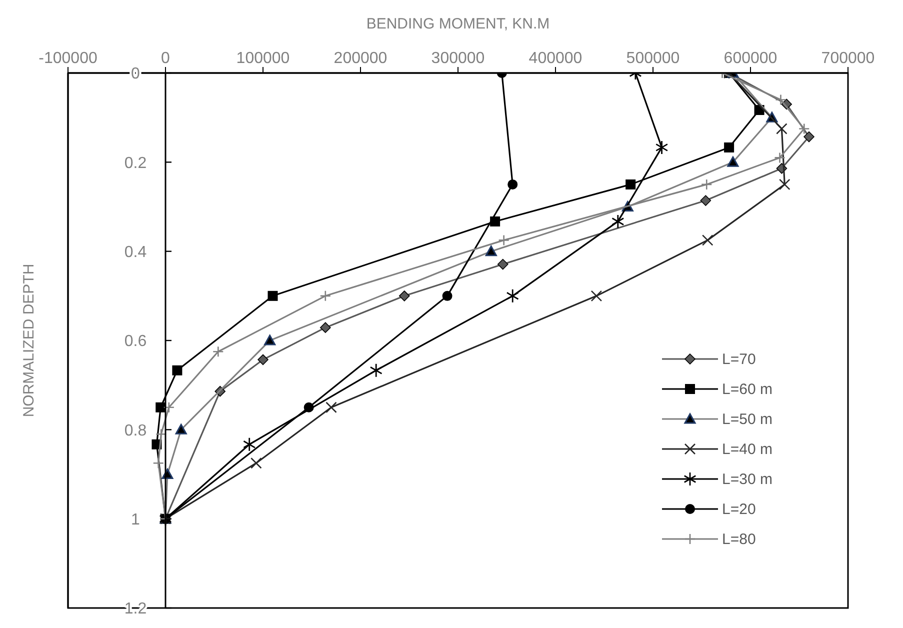  Describe the element at coordinates (747, 389) in the screenshot. I see `legend-label: L=60 m` at that location.